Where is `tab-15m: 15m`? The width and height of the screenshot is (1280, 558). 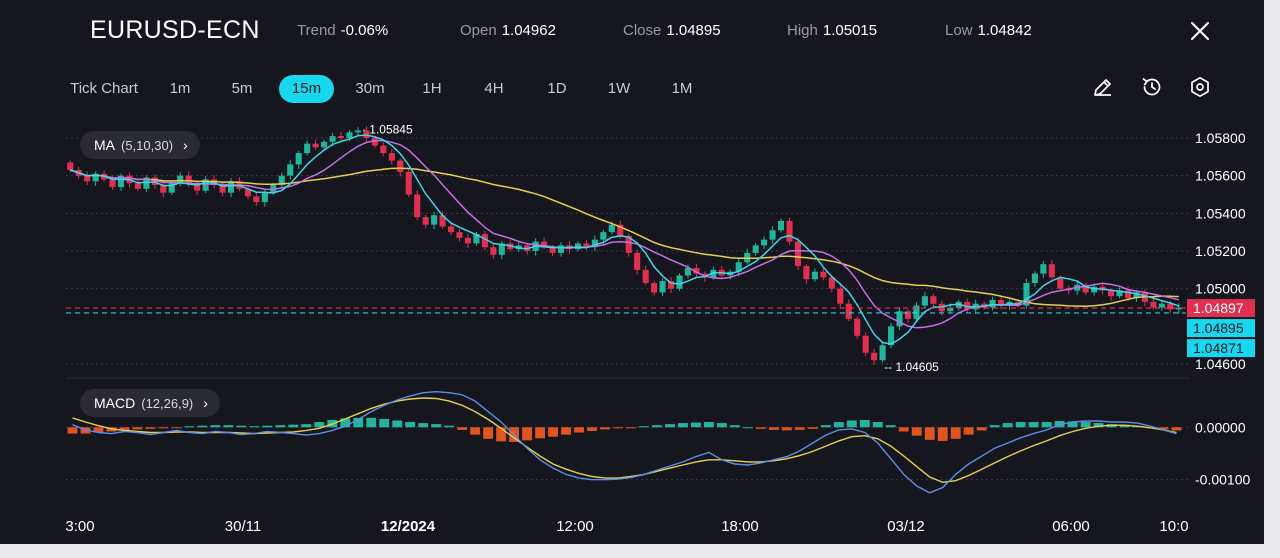 tab-15m: 15m is located at coordinates (306, 89).